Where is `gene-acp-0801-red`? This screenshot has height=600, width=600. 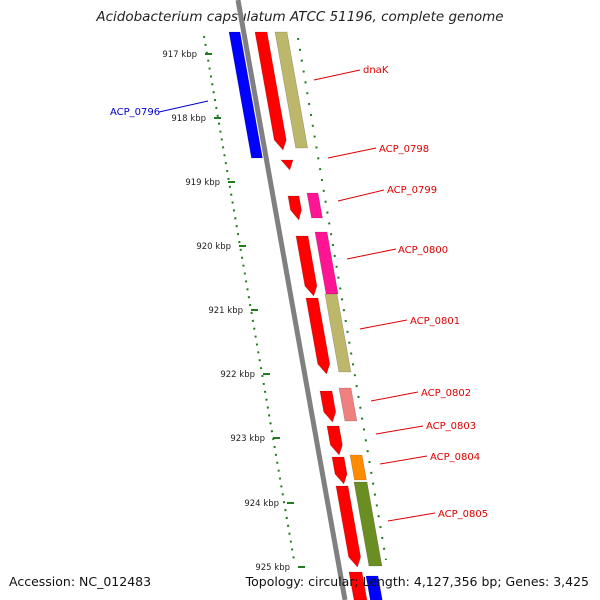 gene-acp-0801-red is located at coordinates (318, 336).